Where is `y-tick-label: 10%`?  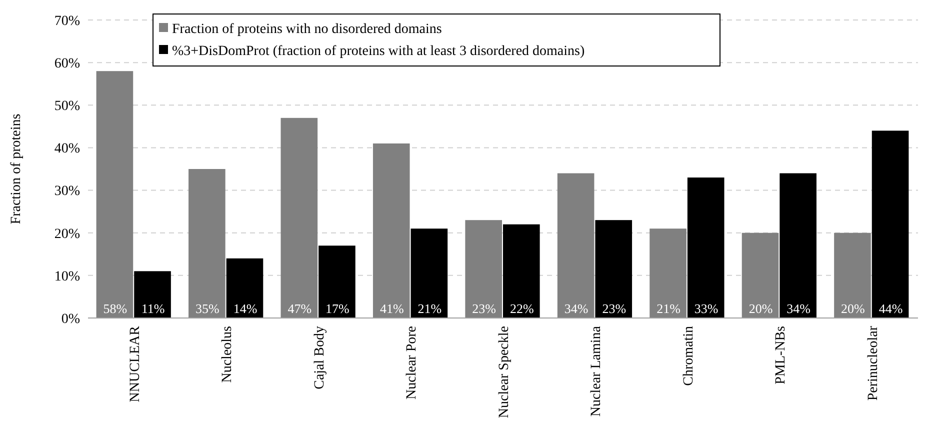
y-tick-label: 10% is located at coordinates (67, 276).